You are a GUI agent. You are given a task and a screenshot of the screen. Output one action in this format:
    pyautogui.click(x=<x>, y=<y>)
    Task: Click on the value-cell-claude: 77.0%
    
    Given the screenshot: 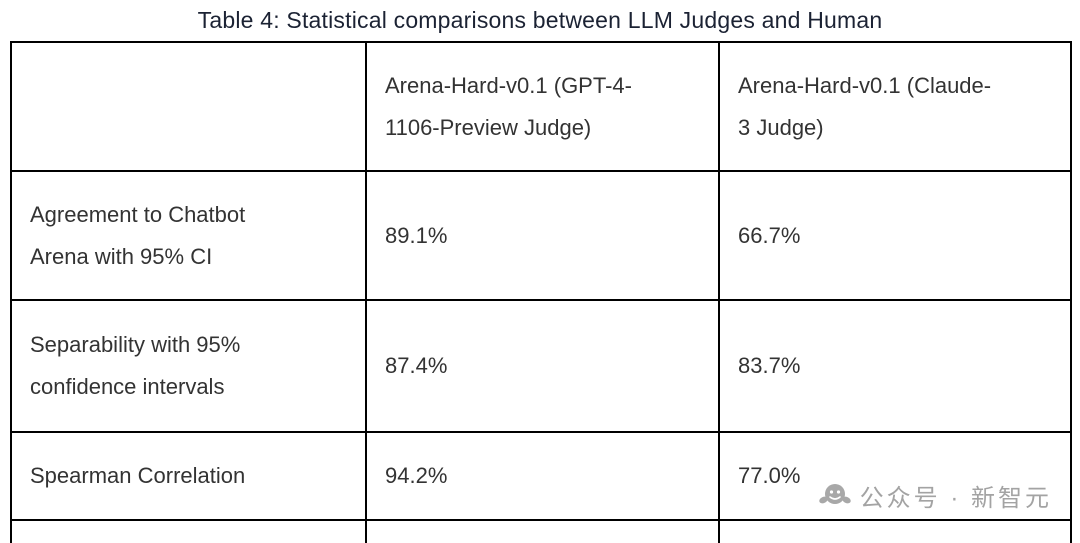 What is the action you would take?
    pyautogui.click(x=895, y=476)
    